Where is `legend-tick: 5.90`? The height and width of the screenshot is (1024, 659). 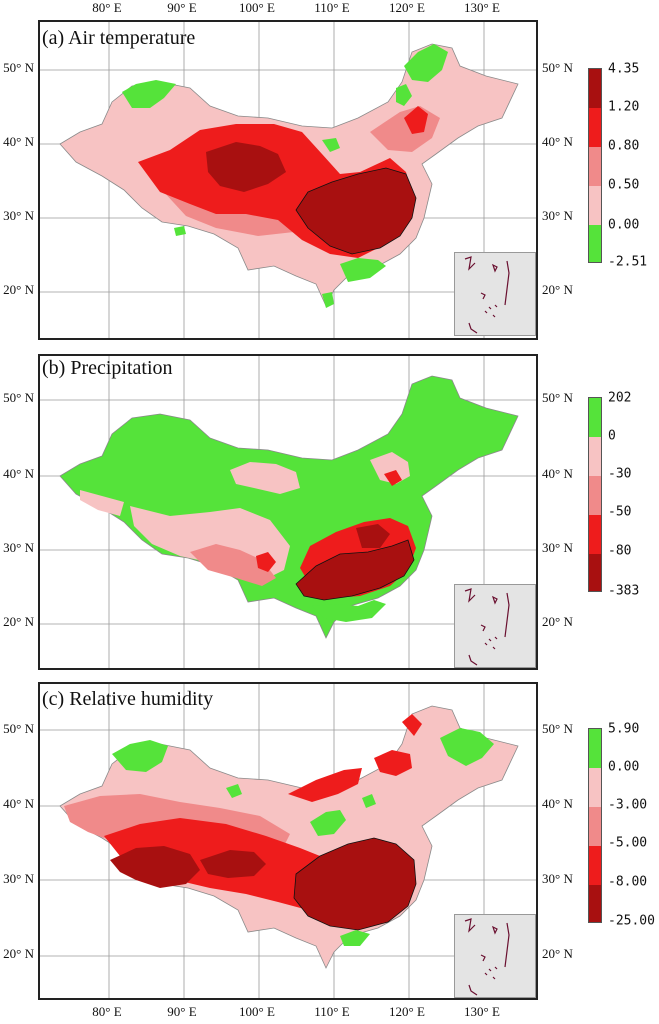 legend-tick: 5.90 is located at coordinates (624, 729).